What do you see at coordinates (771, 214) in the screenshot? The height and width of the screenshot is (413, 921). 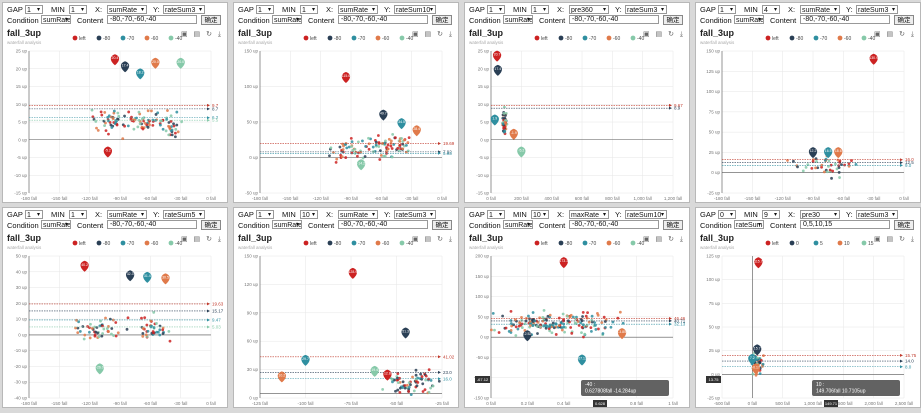 I see `min-select: 9 ▾` at bounding box center [771, 214].